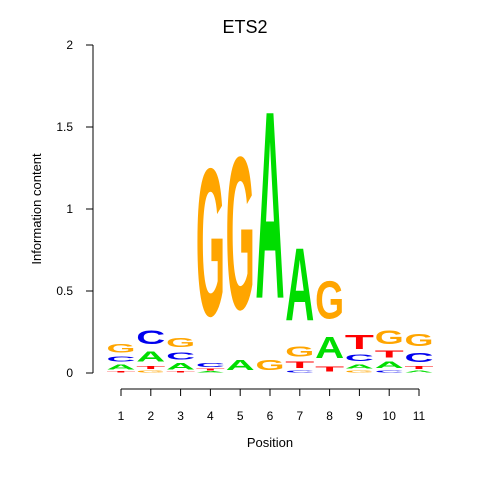 Image resolution: width=480 pixels, height=480 pixels. Describe the element at coordinates (69, 209) in the screenshot. I see `y-tick-label: 1` at that location.